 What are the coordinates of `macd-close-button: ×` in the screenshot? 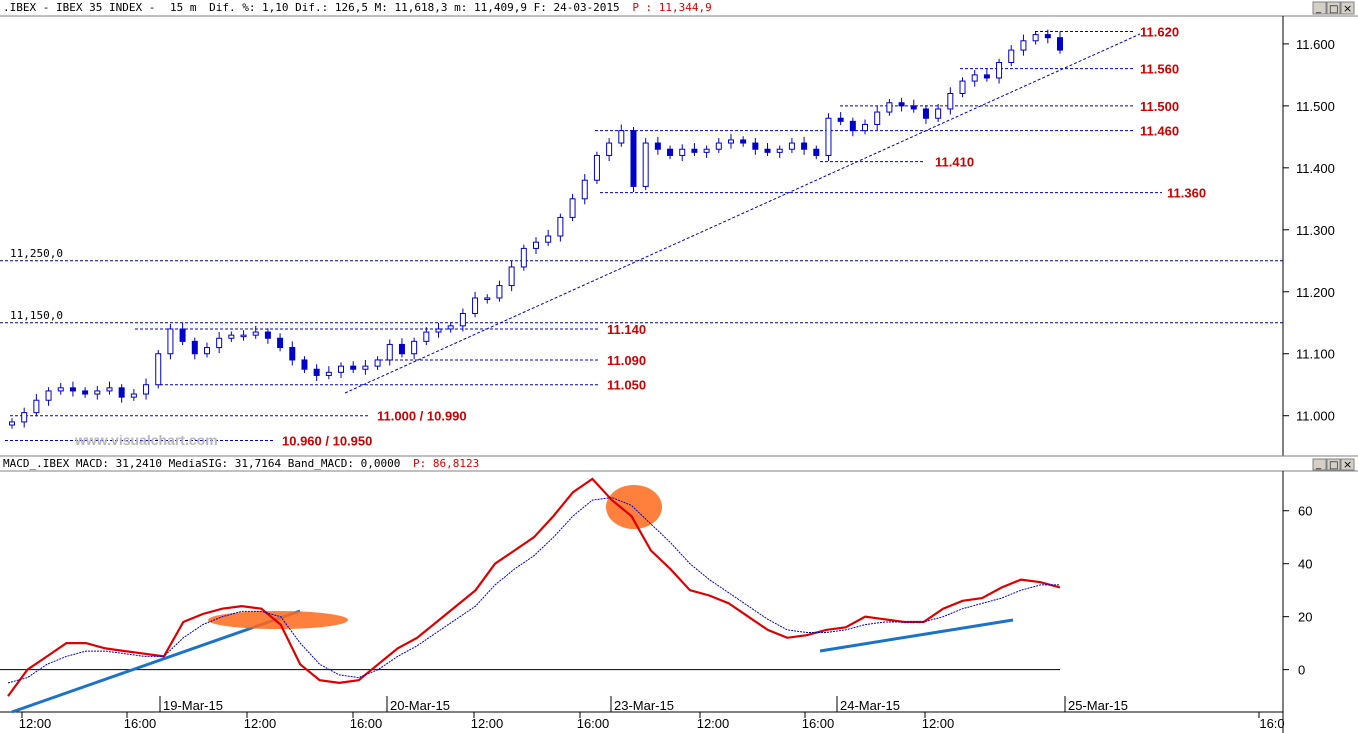 It's located at (1347, 464).